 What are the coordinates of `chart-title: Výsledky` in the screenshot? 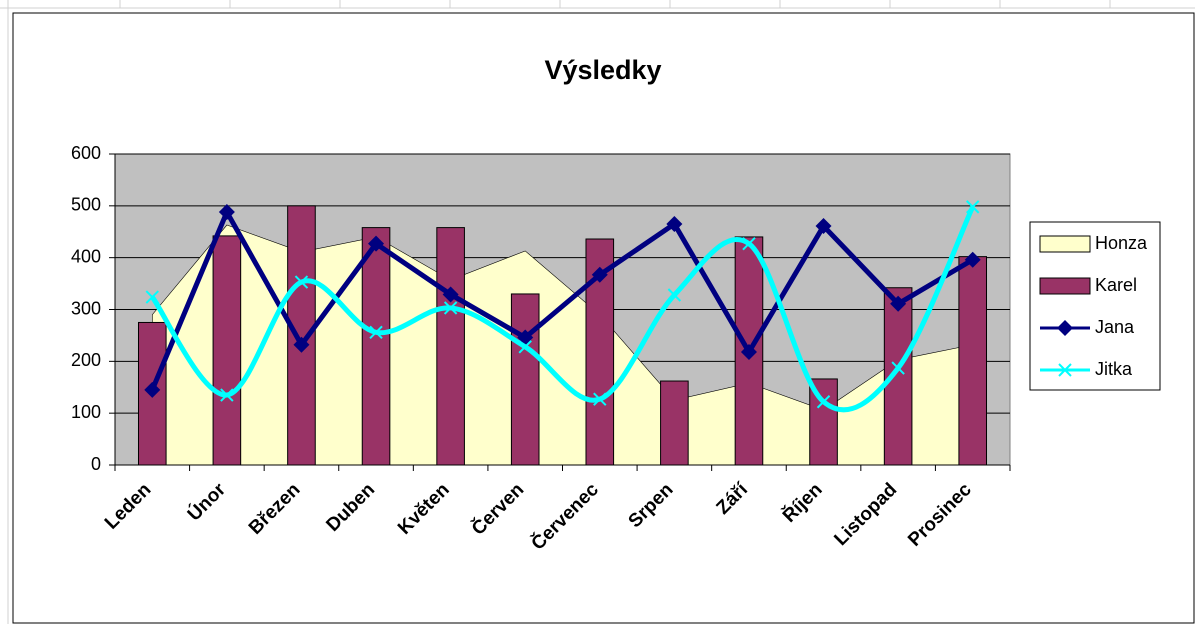 It's located at (602, 70).